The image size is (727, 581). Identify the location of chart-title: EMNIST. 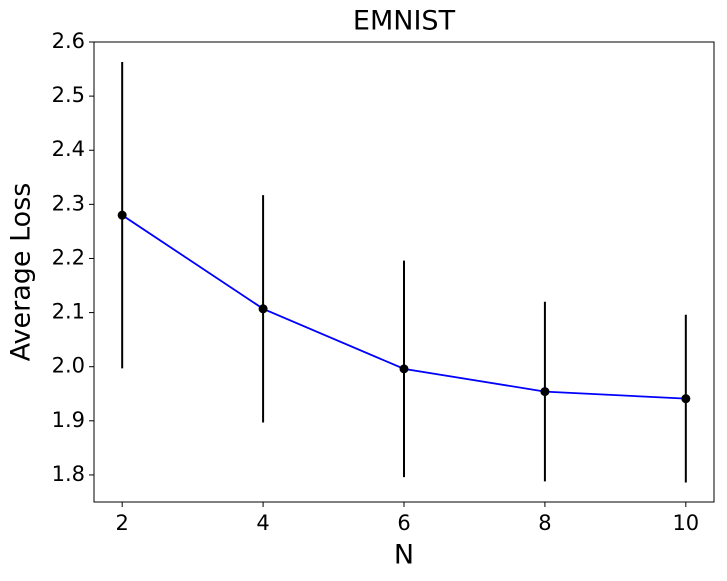
(404, 21).